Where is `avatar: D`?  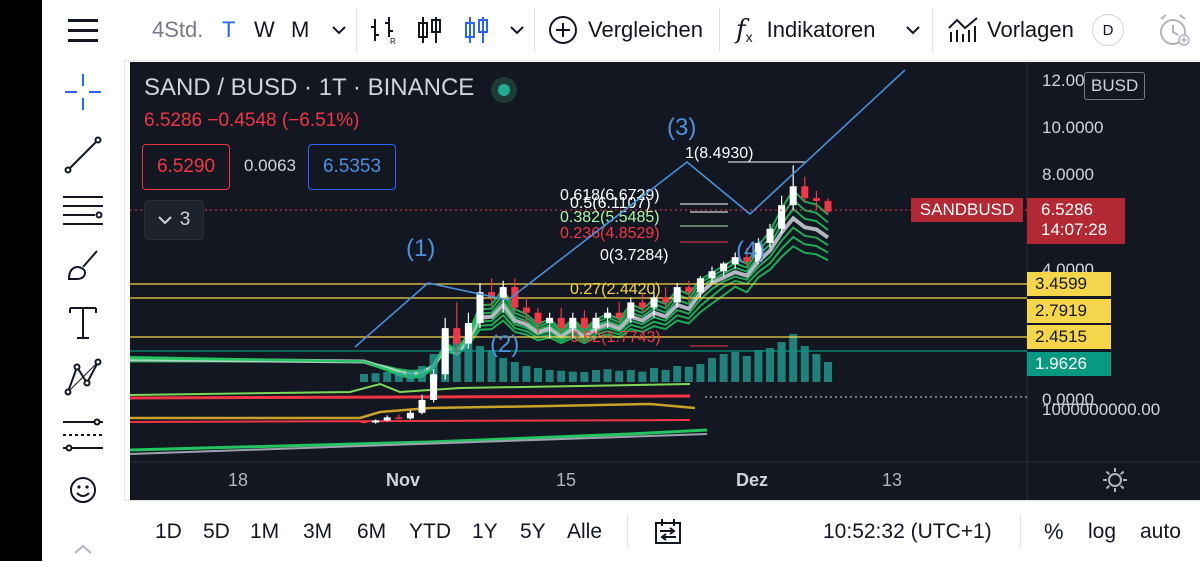
avatar: D is located at coordinates (1108, 30).